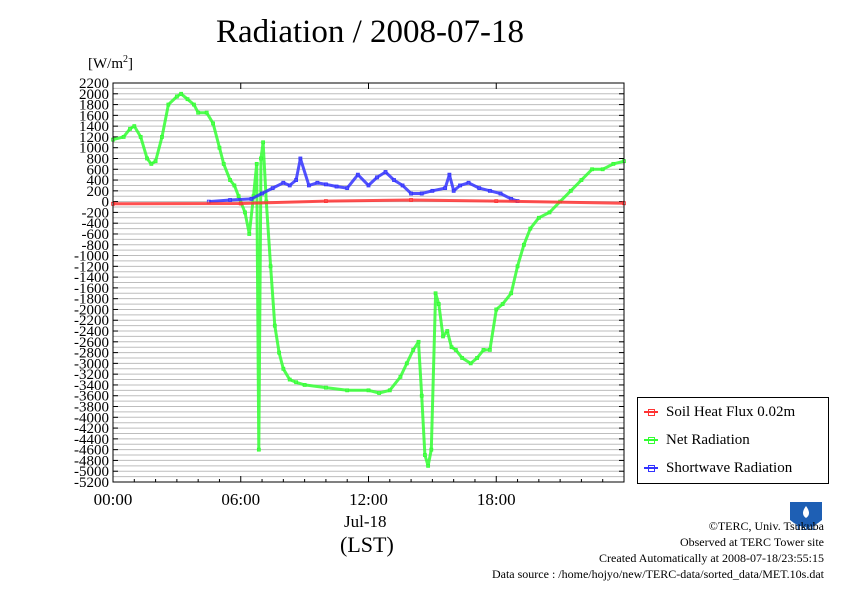  Describe the element at coordinates (91, 354) in the screenshot. I see `y-tick-label: -2800` at that location.